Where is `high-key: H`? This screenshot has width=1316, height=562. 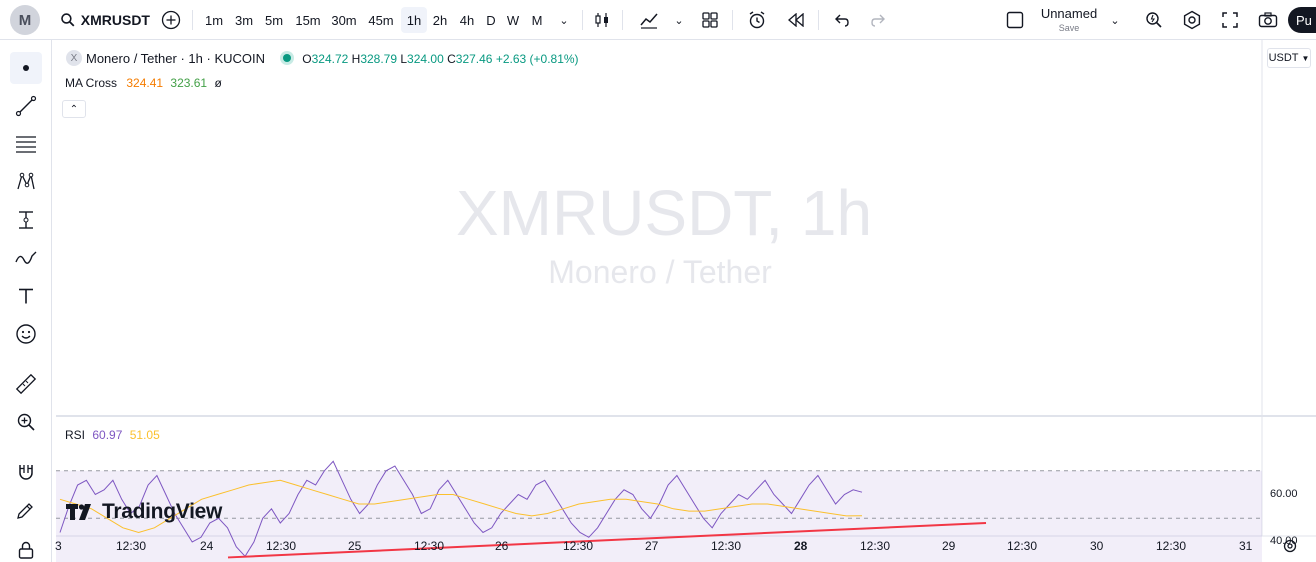
high-key: H is located at coordinates (356, 59).